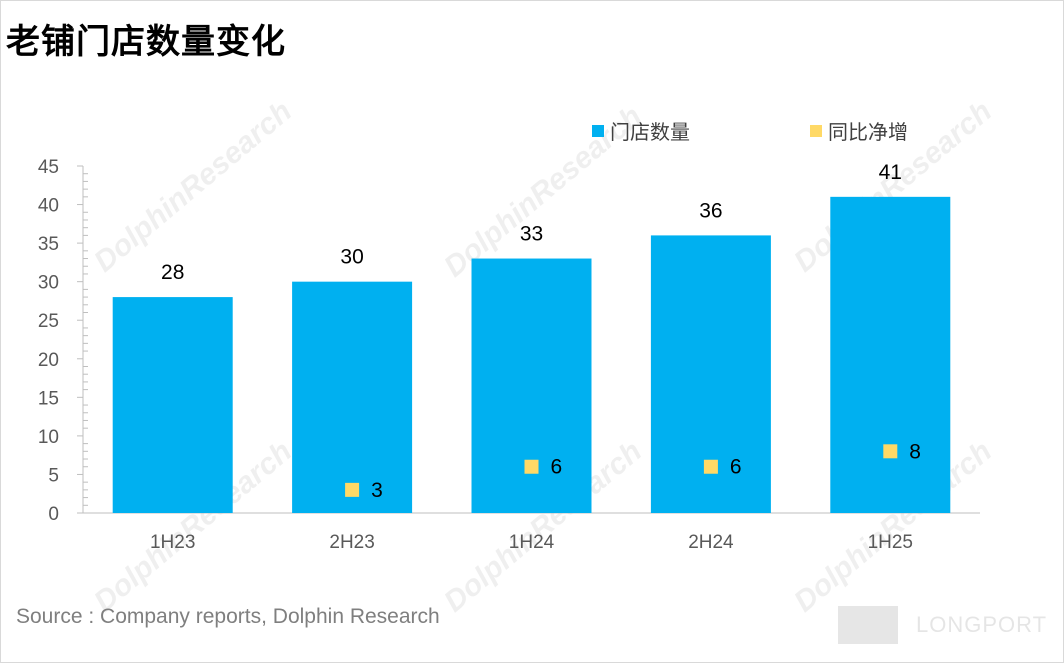 This screenshot has width=1064, height=663. Describe the element at coordinates (53, 514) in the screenshot. I see `y-tick-label: 0` at that location.